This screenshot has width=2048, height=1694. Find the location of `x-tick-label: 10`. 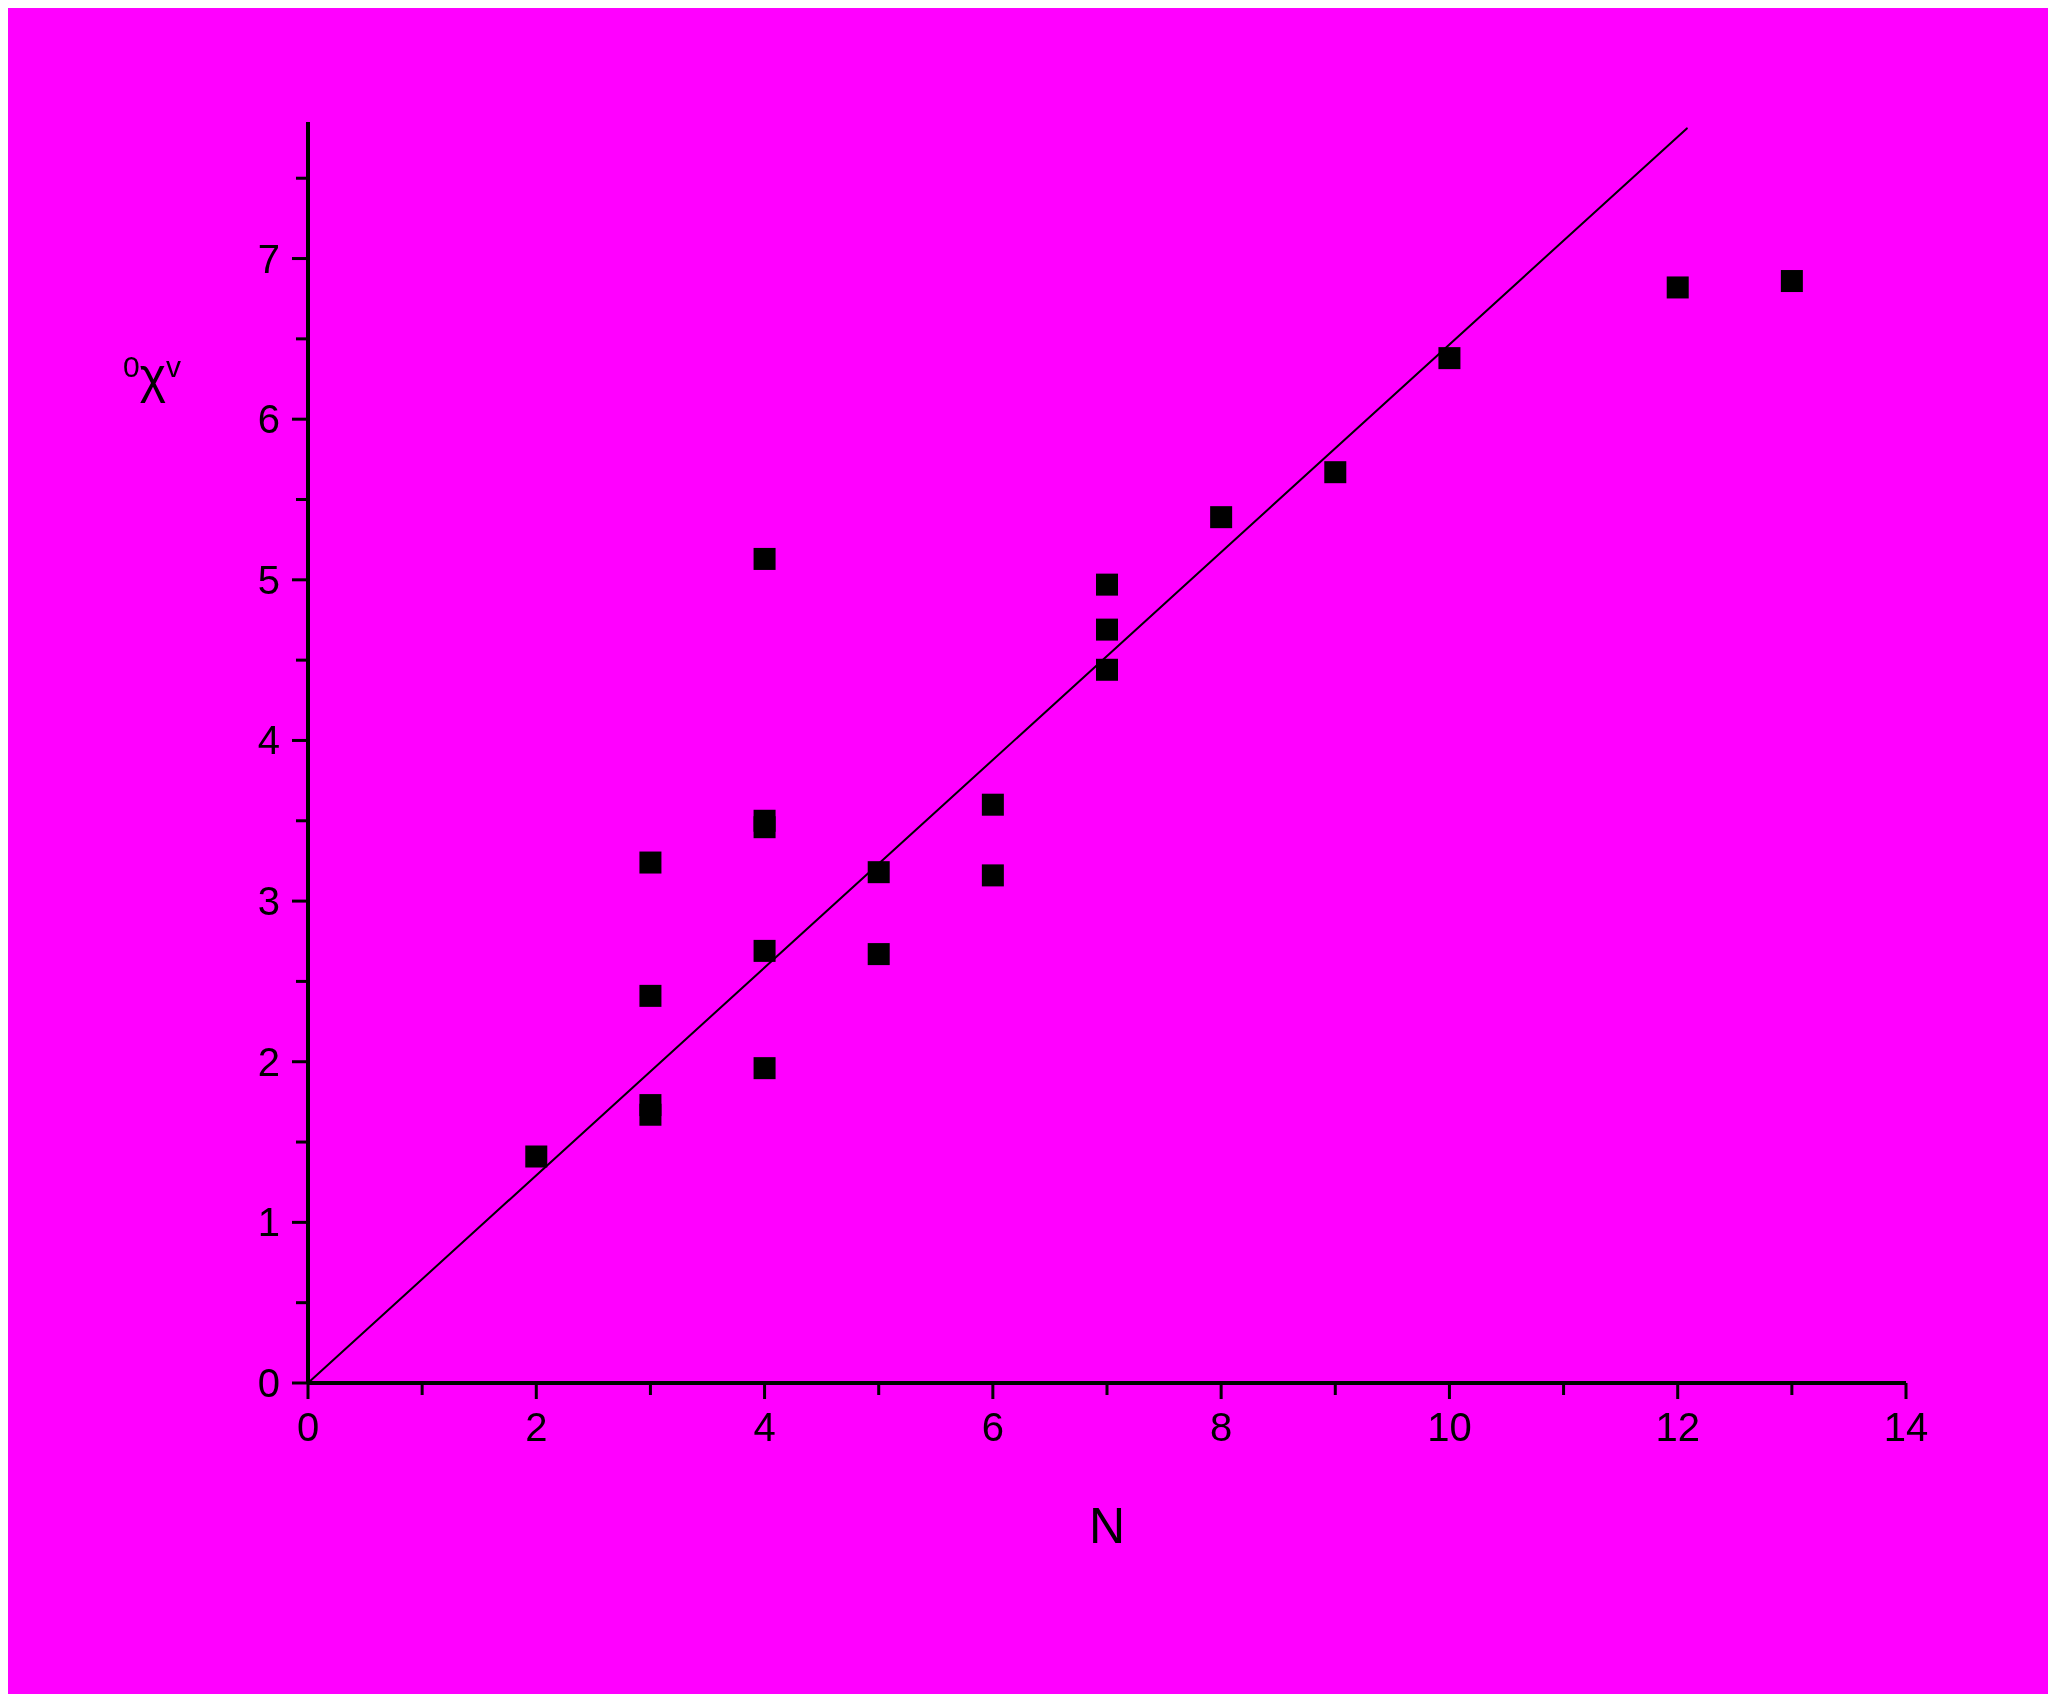

x-tick-label: 10 is located at coordinates (1449, 1427).